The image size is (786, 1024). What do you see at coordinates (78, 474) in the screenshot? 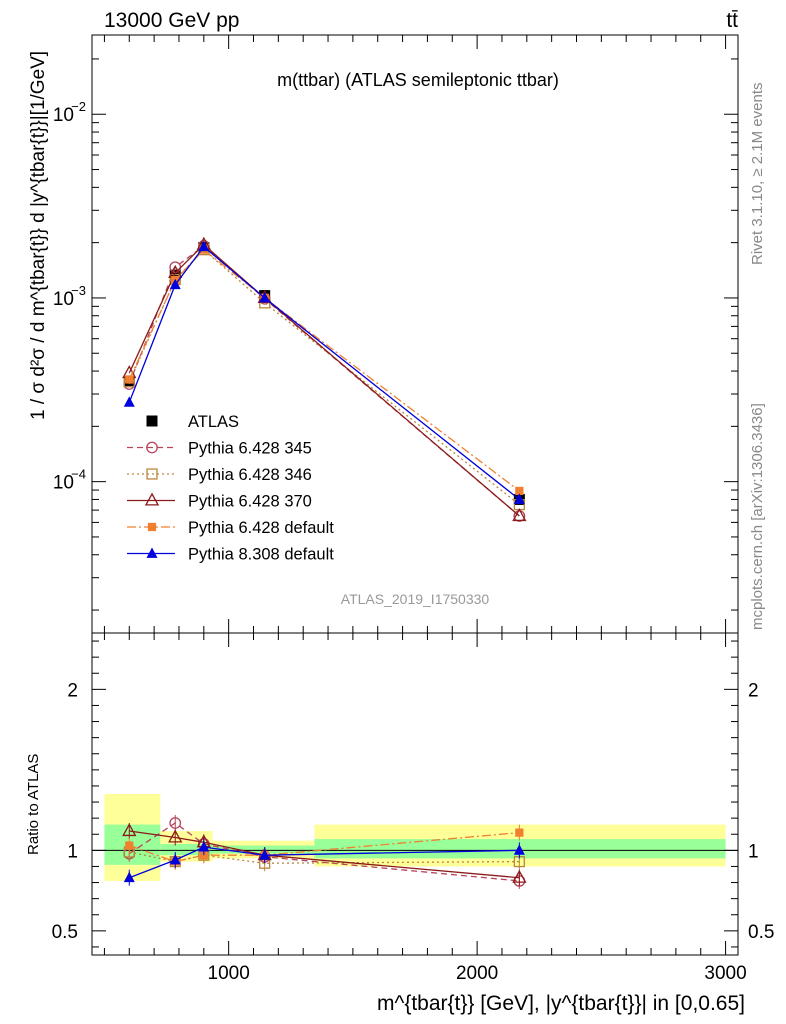
I see `main-y-tick-label-exponent: −4` at bounding box center [78, 474].